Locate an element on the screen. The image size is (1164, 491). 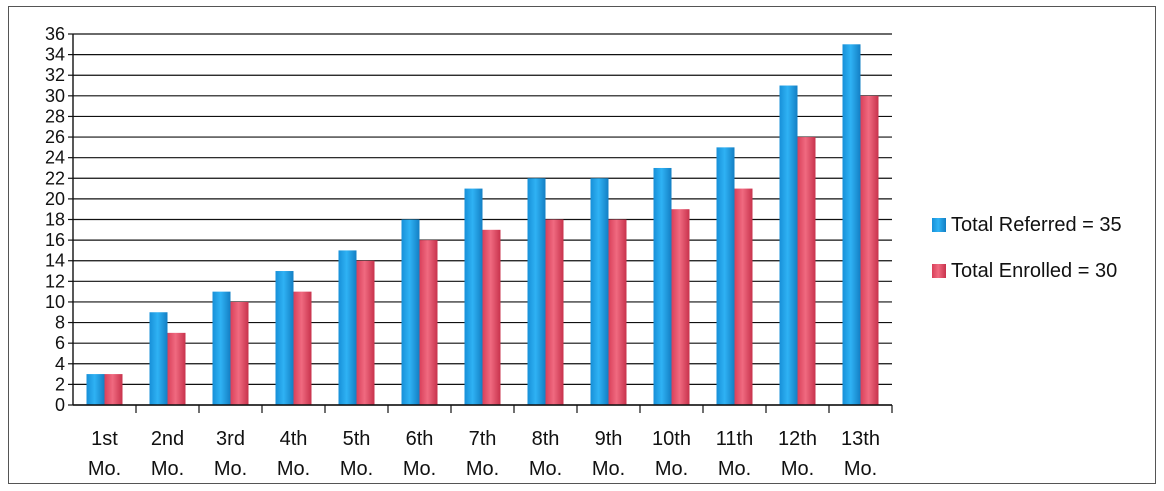
y-tick-label: 6 is located at coordinates (60, 343).